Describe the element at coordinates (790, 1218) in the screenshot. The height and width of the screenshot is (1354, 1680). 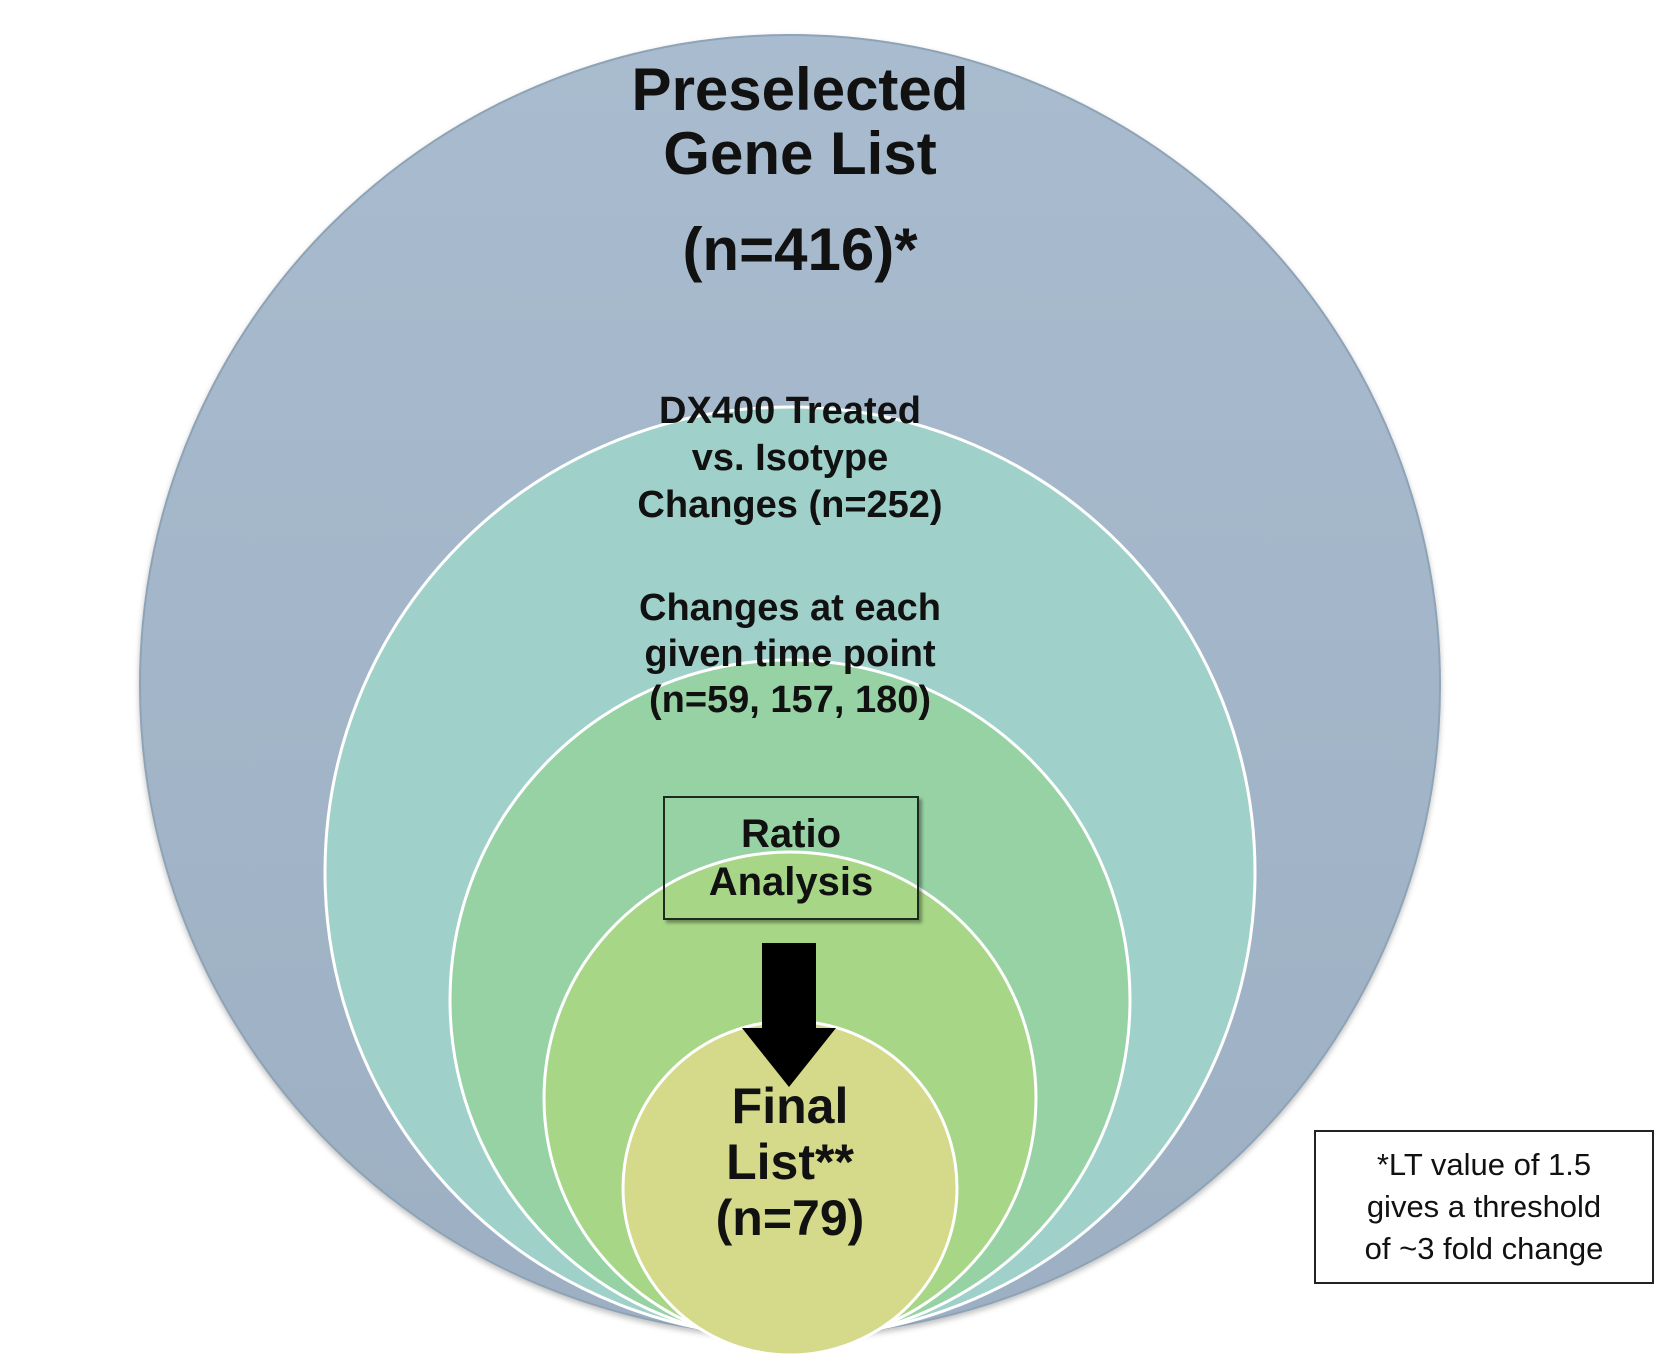
I see `final-line-3: (n=79)` at that location.